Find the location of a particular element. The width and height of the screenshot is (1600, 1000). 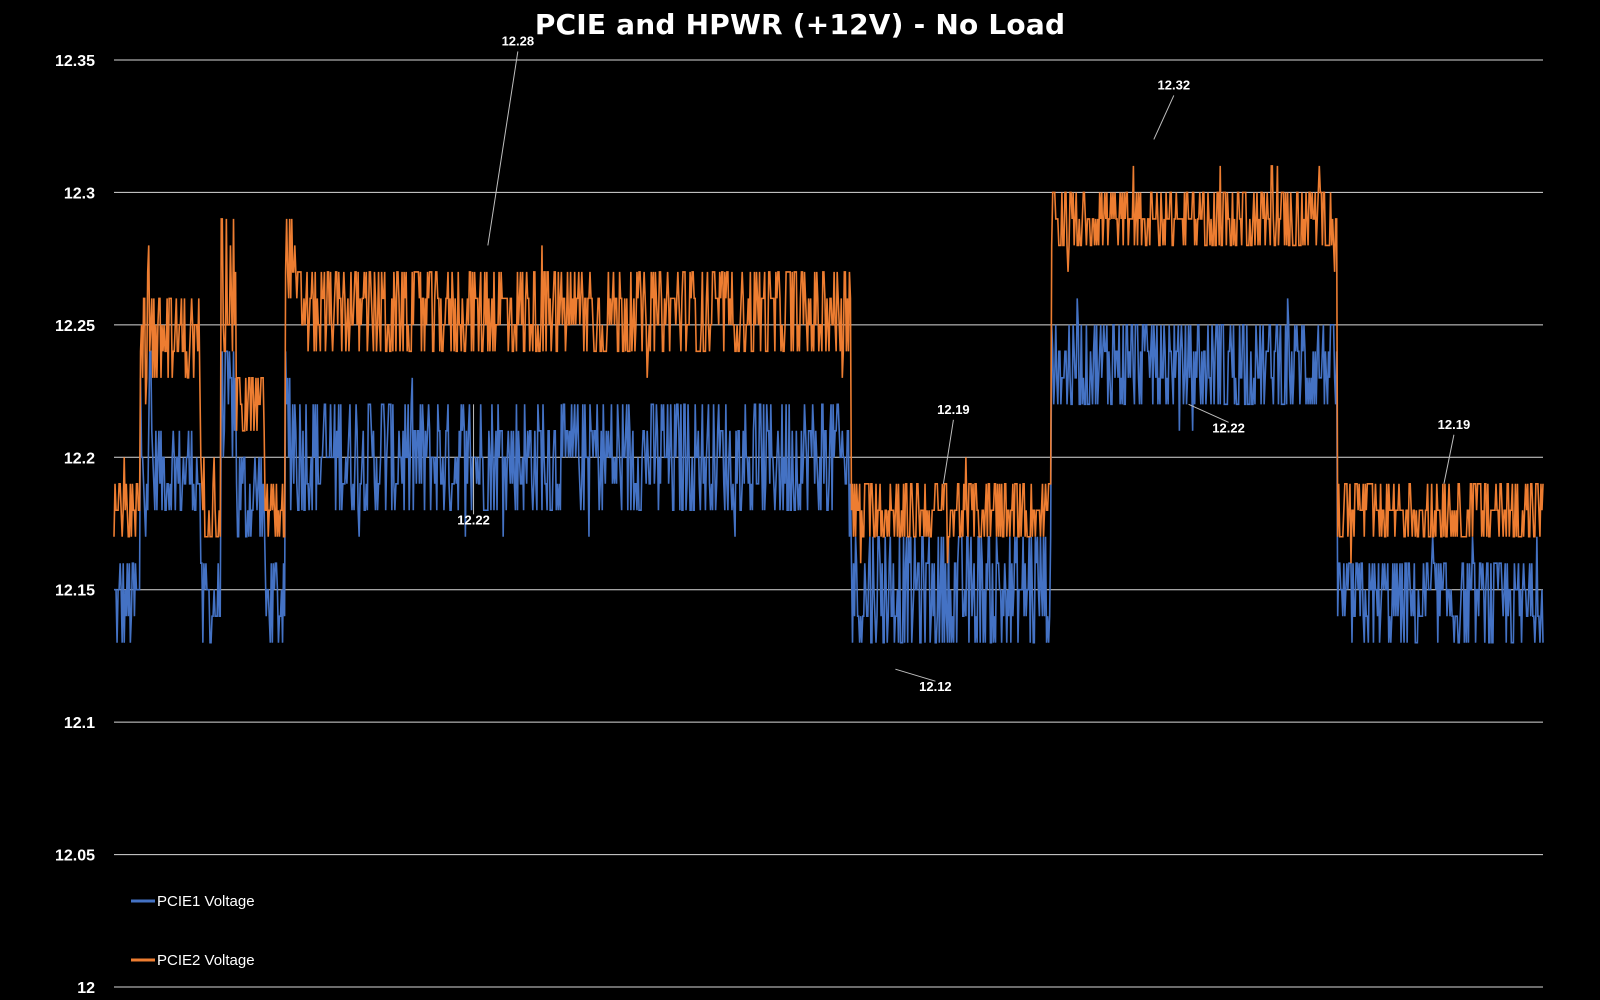

y-tick-label: 12.05 is located at coordinates (75, 856).